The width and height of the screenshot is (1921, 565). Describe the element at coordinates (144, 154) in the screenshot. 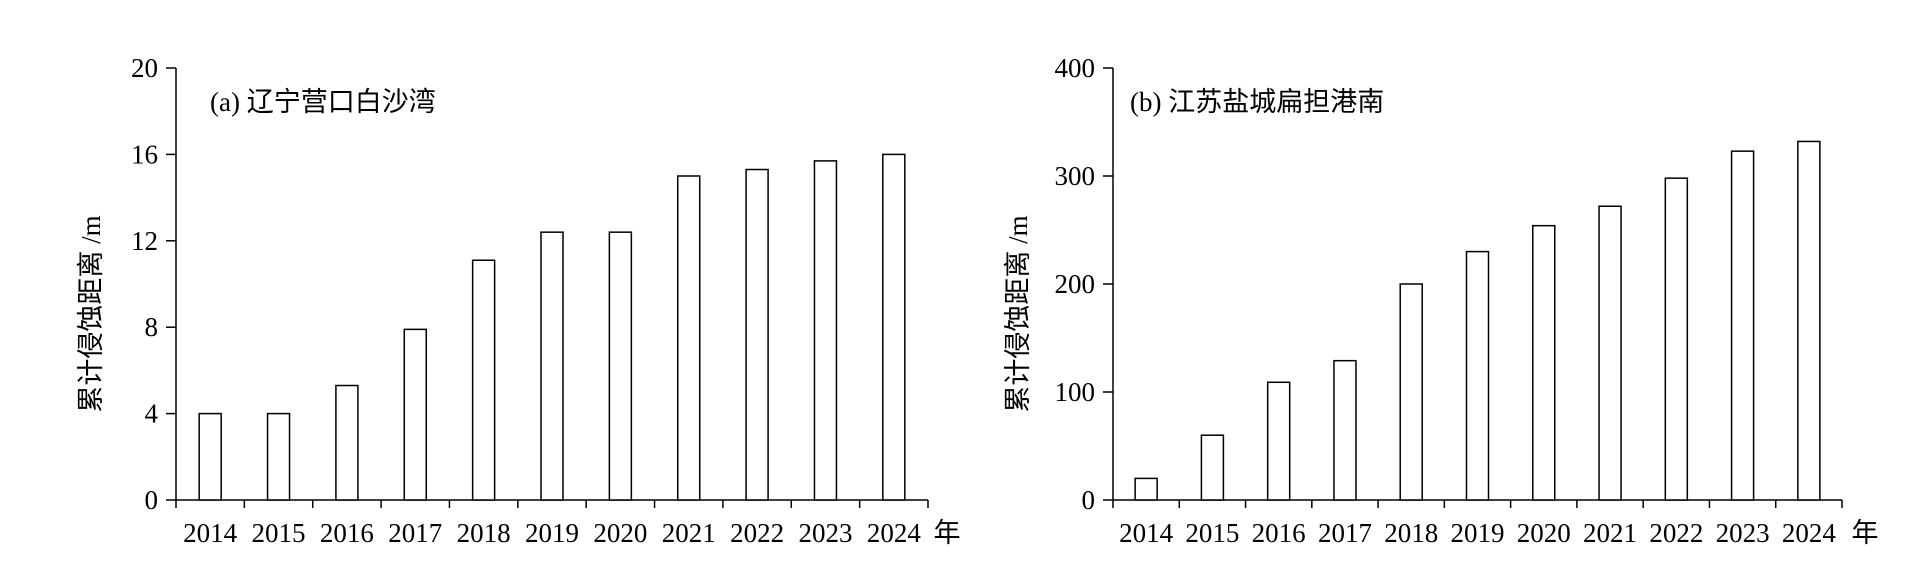

I see `y-tick-label: 16` at that location.